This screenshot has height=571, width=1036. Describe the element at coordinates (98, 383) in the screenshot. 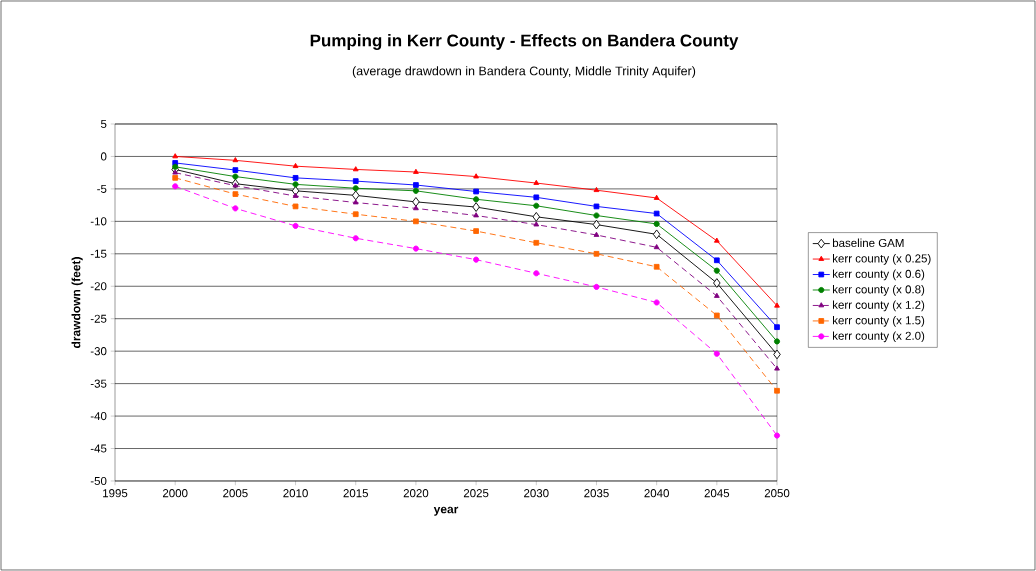

I see `y-tick-label: -35` at that location.